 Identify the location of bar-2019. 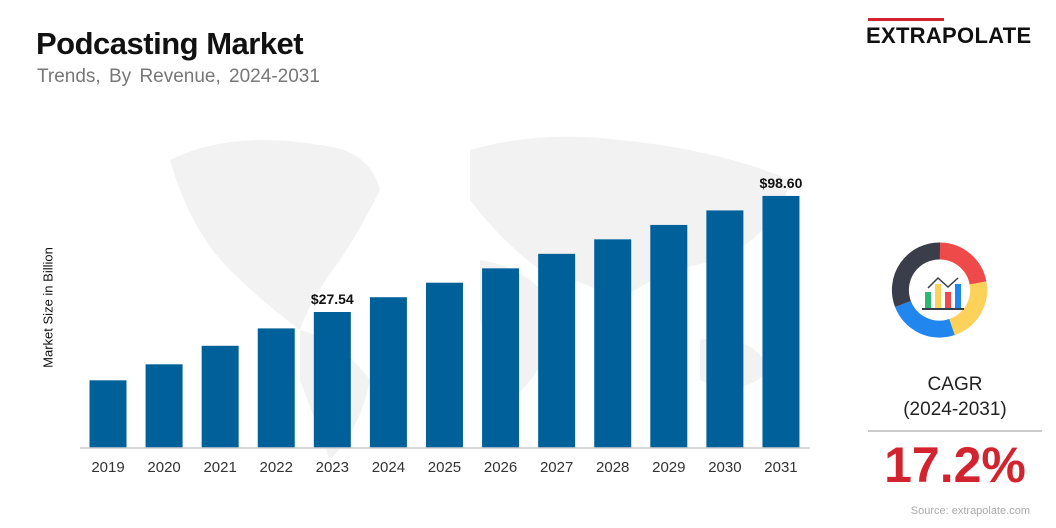
(108, 414).